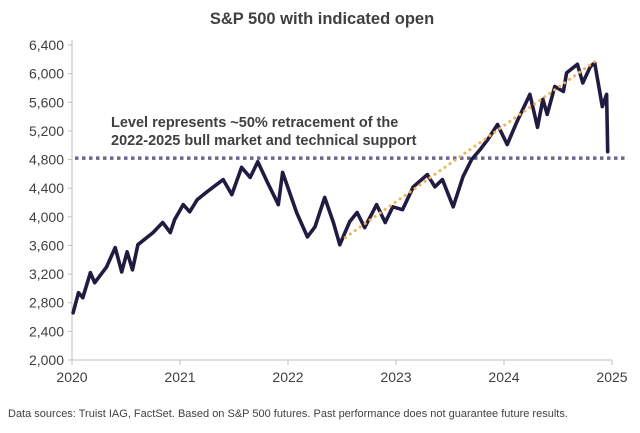 The image size is (640, 433). What do you see at coordinates (254, 123) in the screenshot?
I see `annotation-line-1: Level represents ~50% retracement of the` at bounding box center [254, 123].